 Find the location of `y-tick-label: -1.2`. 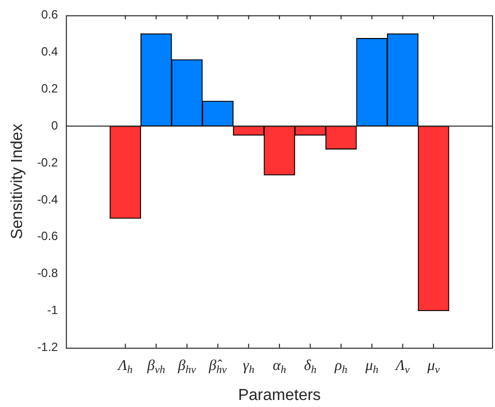

y-tick-label: -1.2 is located at coordinates (47, 347).